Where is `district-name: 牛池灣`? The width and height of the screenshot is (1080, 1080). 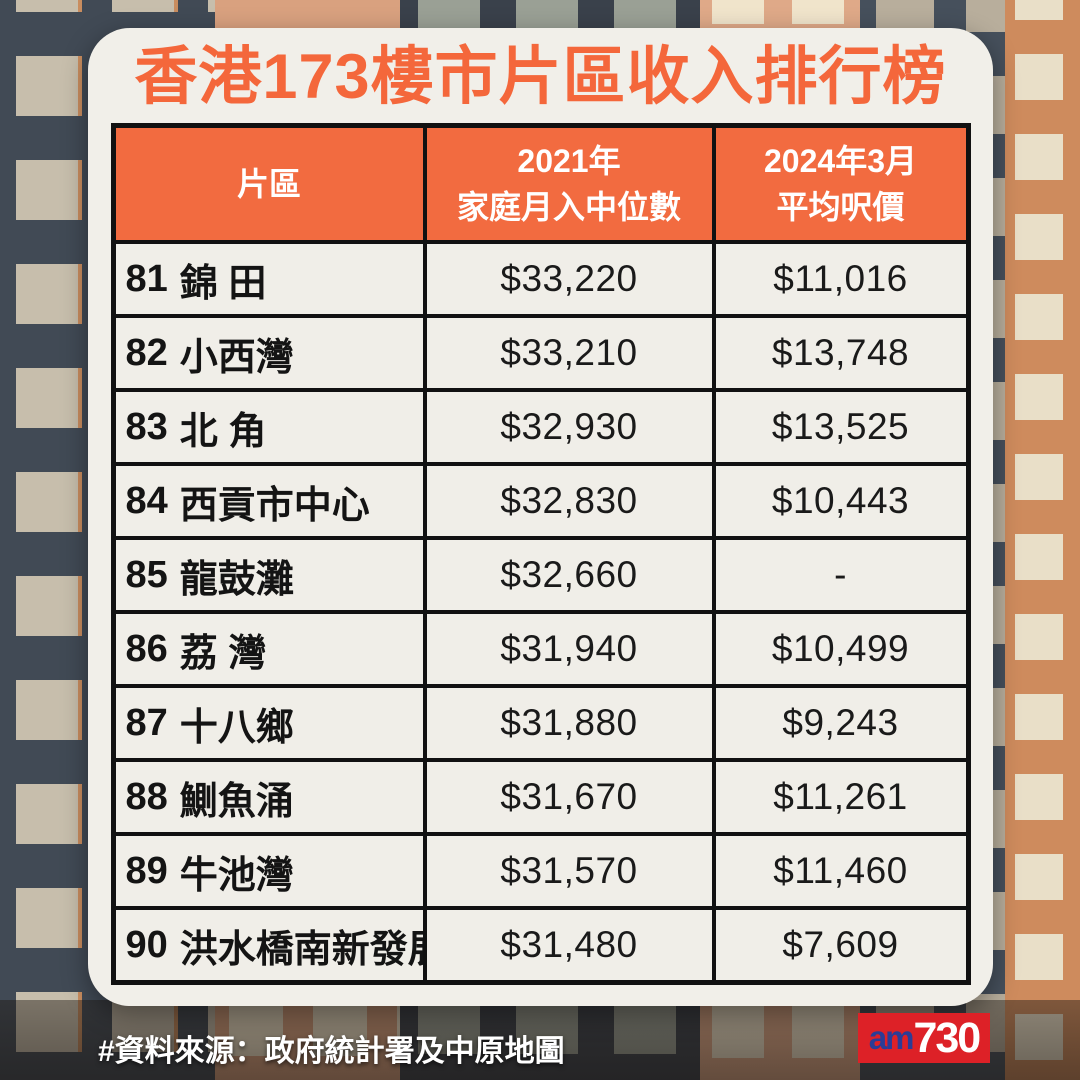 district-name: 牛池灣 is located at coordinates (236, 875).